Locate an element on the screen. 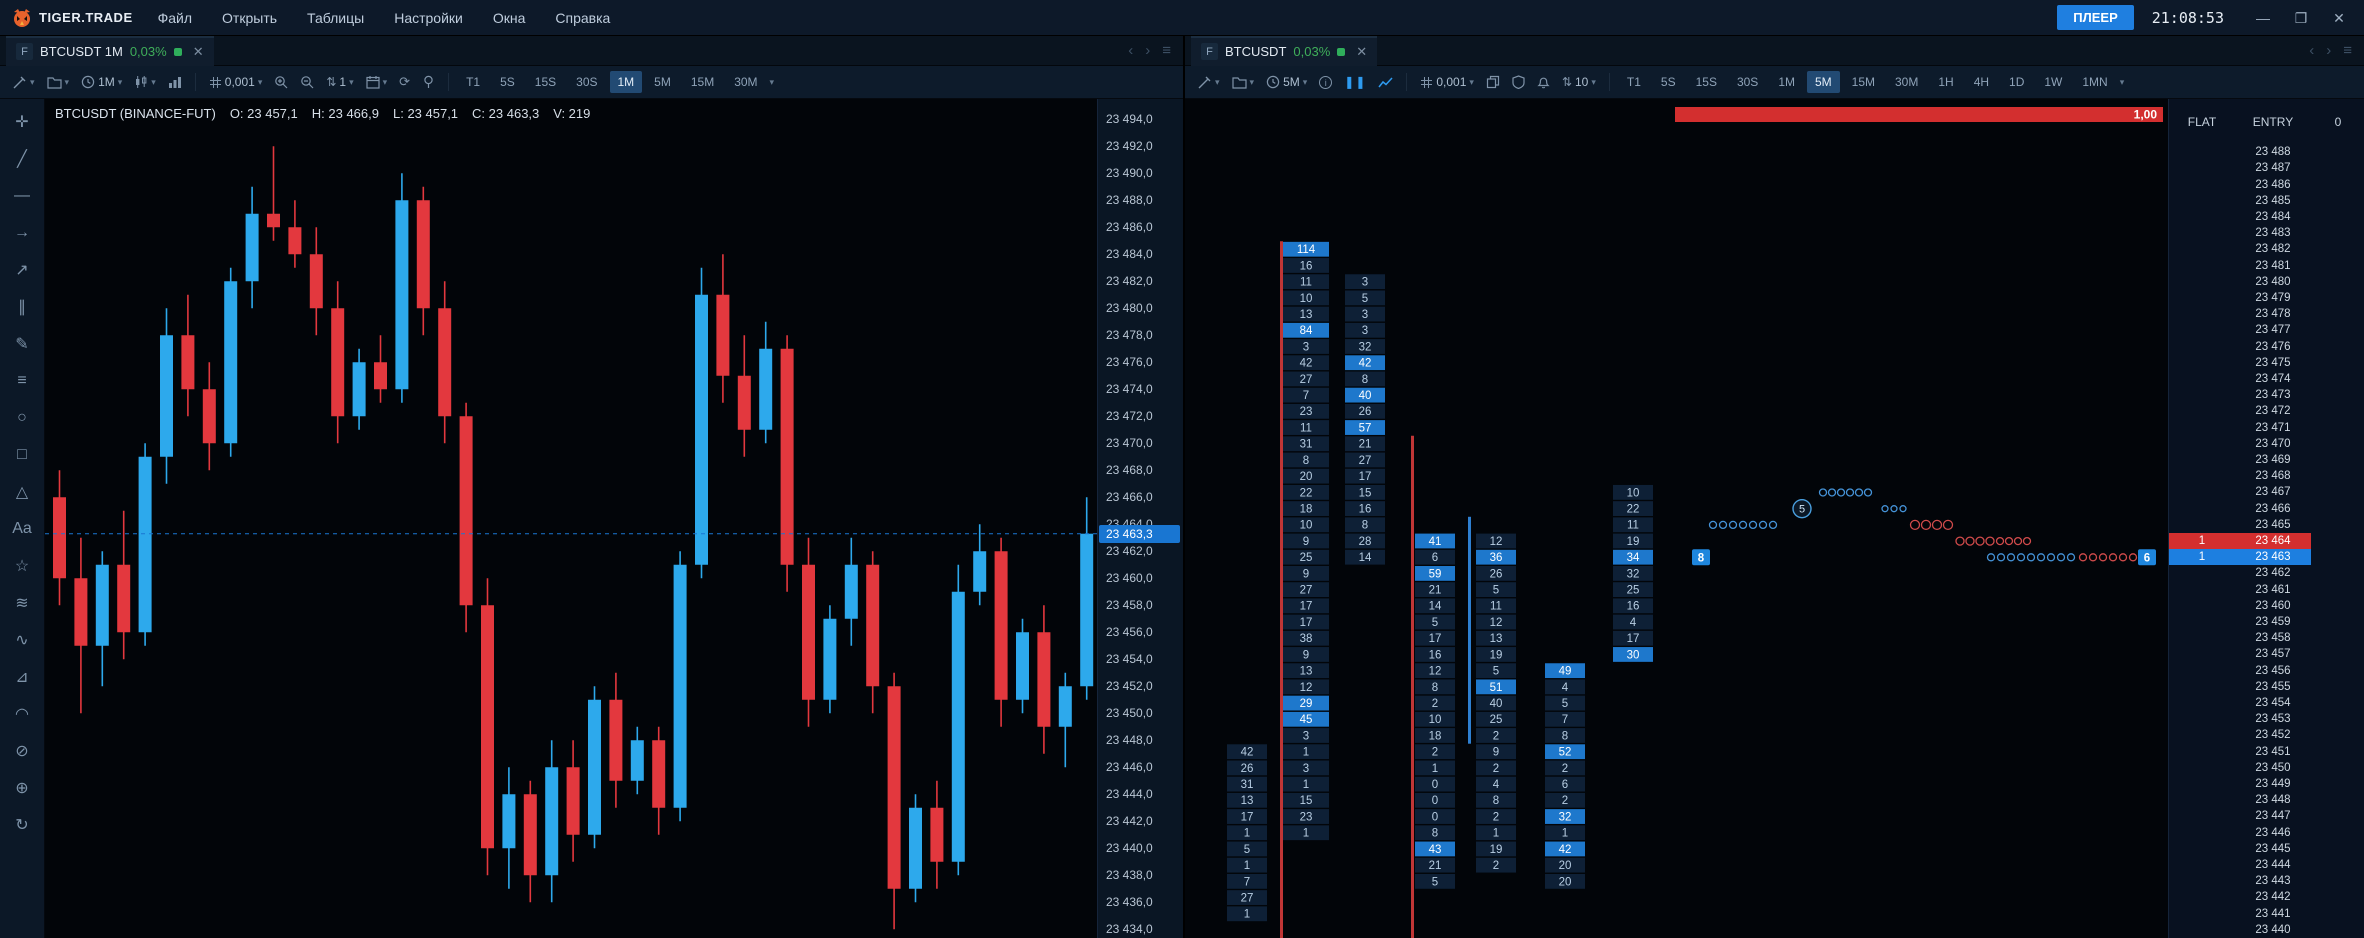  horizontal-line-icon: ― is located at coordinates (22, 195).